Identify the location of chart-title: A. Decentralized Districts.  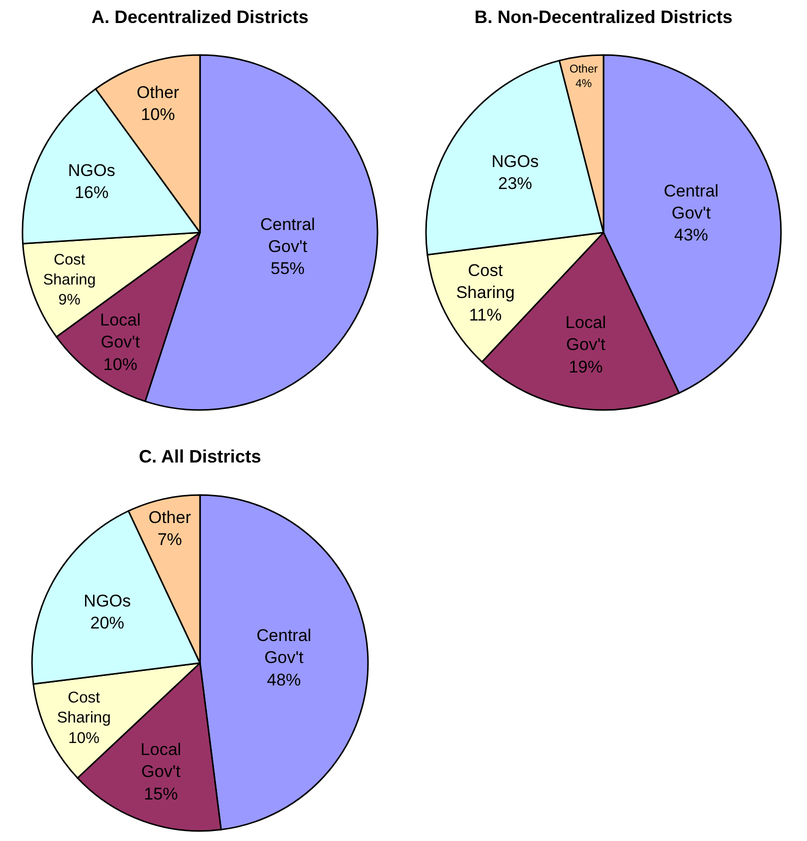
(200, 17).